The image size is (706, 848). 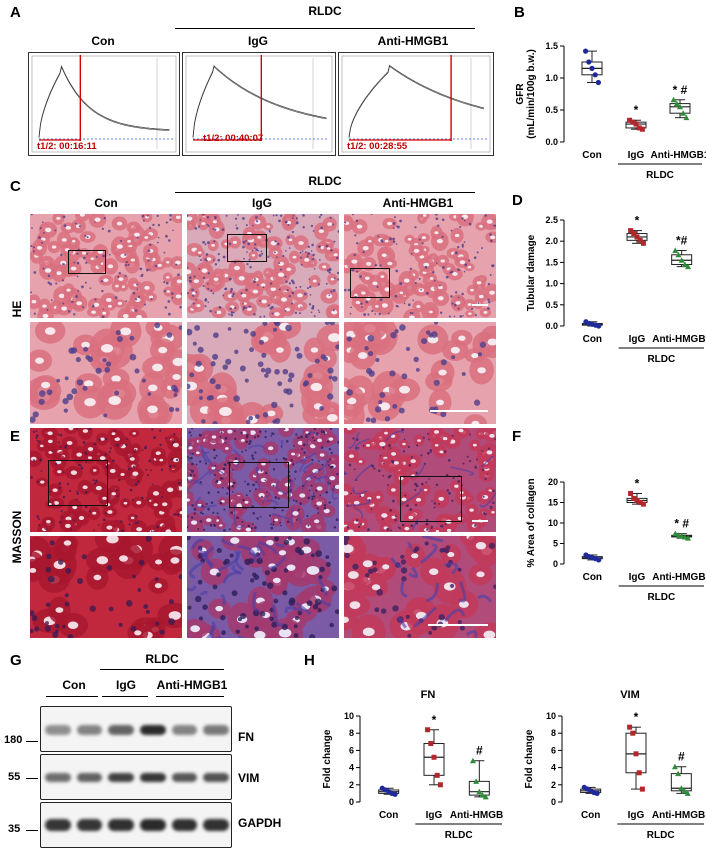 What do you see at coordinates (16, 660) in the screenshot?
I see `panel-label-g: G` at bounding box center [16, 660].